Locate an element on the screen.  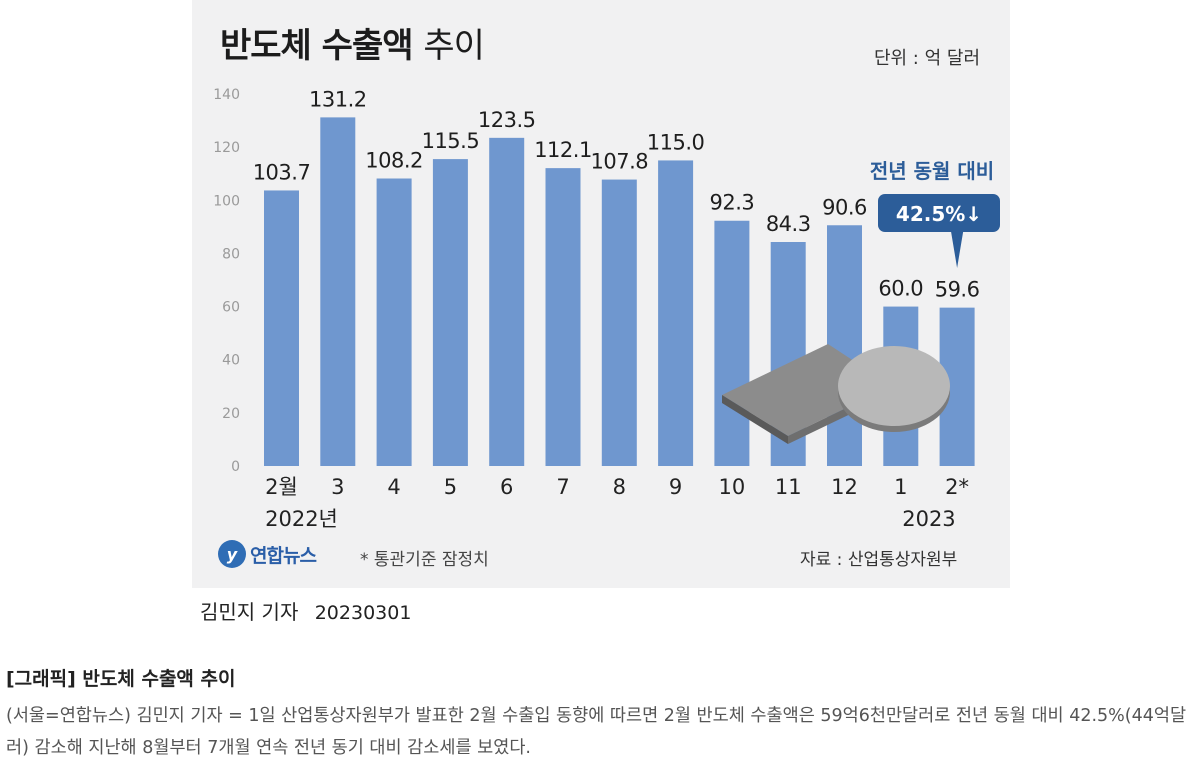
data-label: 112.1 is located at coordinates (563, 150).